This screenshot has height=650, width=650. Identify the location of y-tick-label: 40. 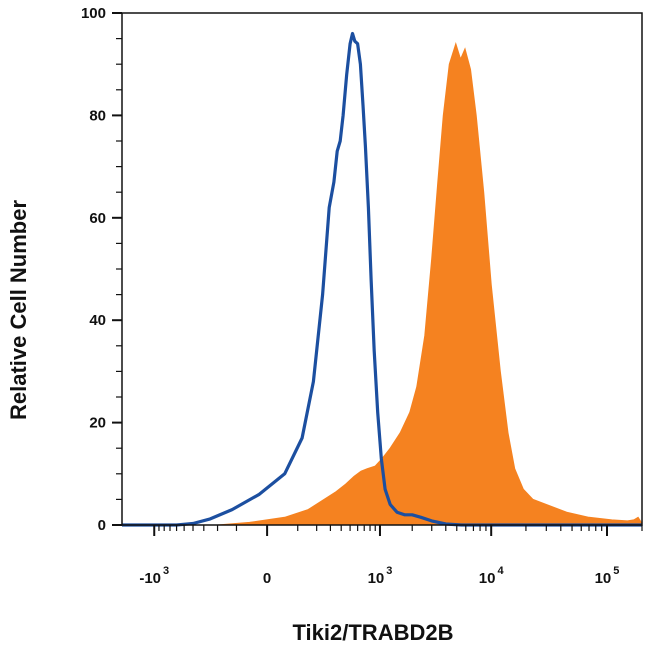
(97, 320).